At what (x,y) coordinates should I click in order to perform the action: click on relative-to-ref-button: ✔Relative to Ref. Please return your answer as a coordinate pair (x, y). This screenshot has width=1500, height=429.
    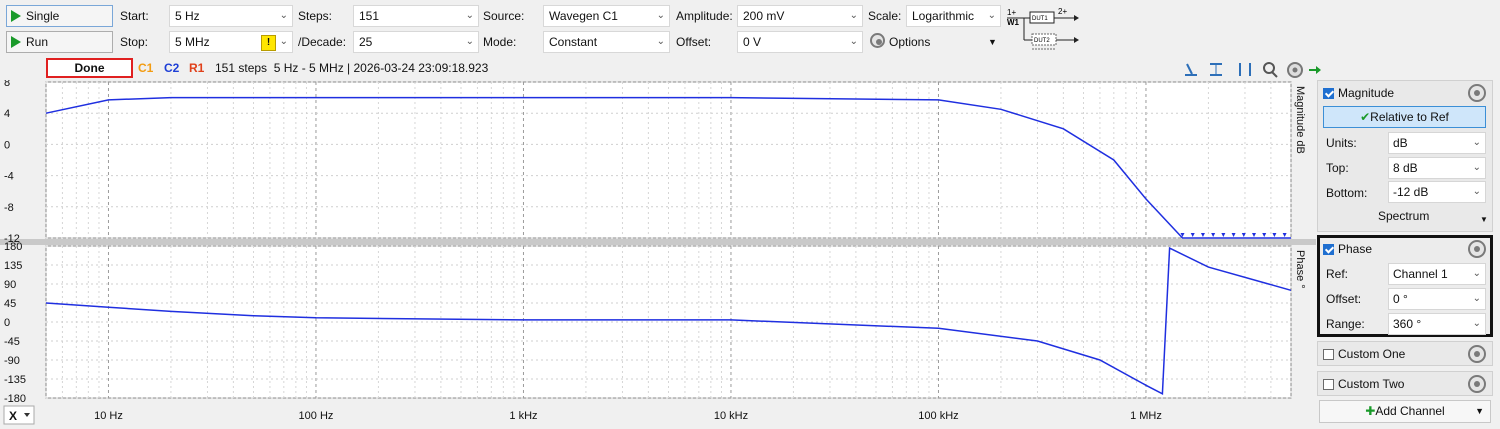
    Looking at the image, I should click on (1404, 117).